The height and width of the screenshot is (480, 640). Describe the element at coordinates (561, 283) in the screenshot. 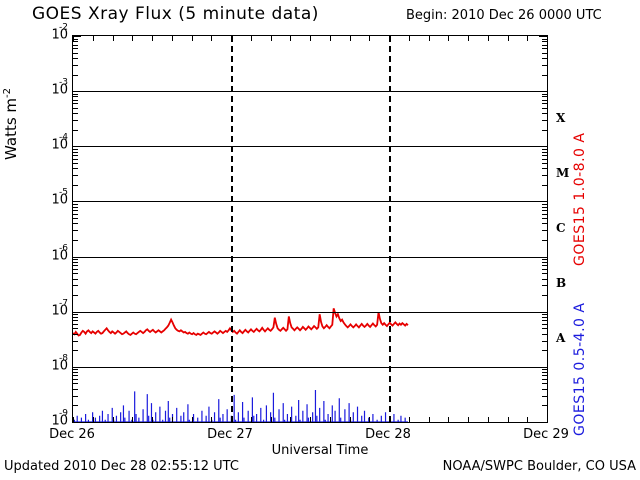

I see `flare-class-label-b: B` at that location.